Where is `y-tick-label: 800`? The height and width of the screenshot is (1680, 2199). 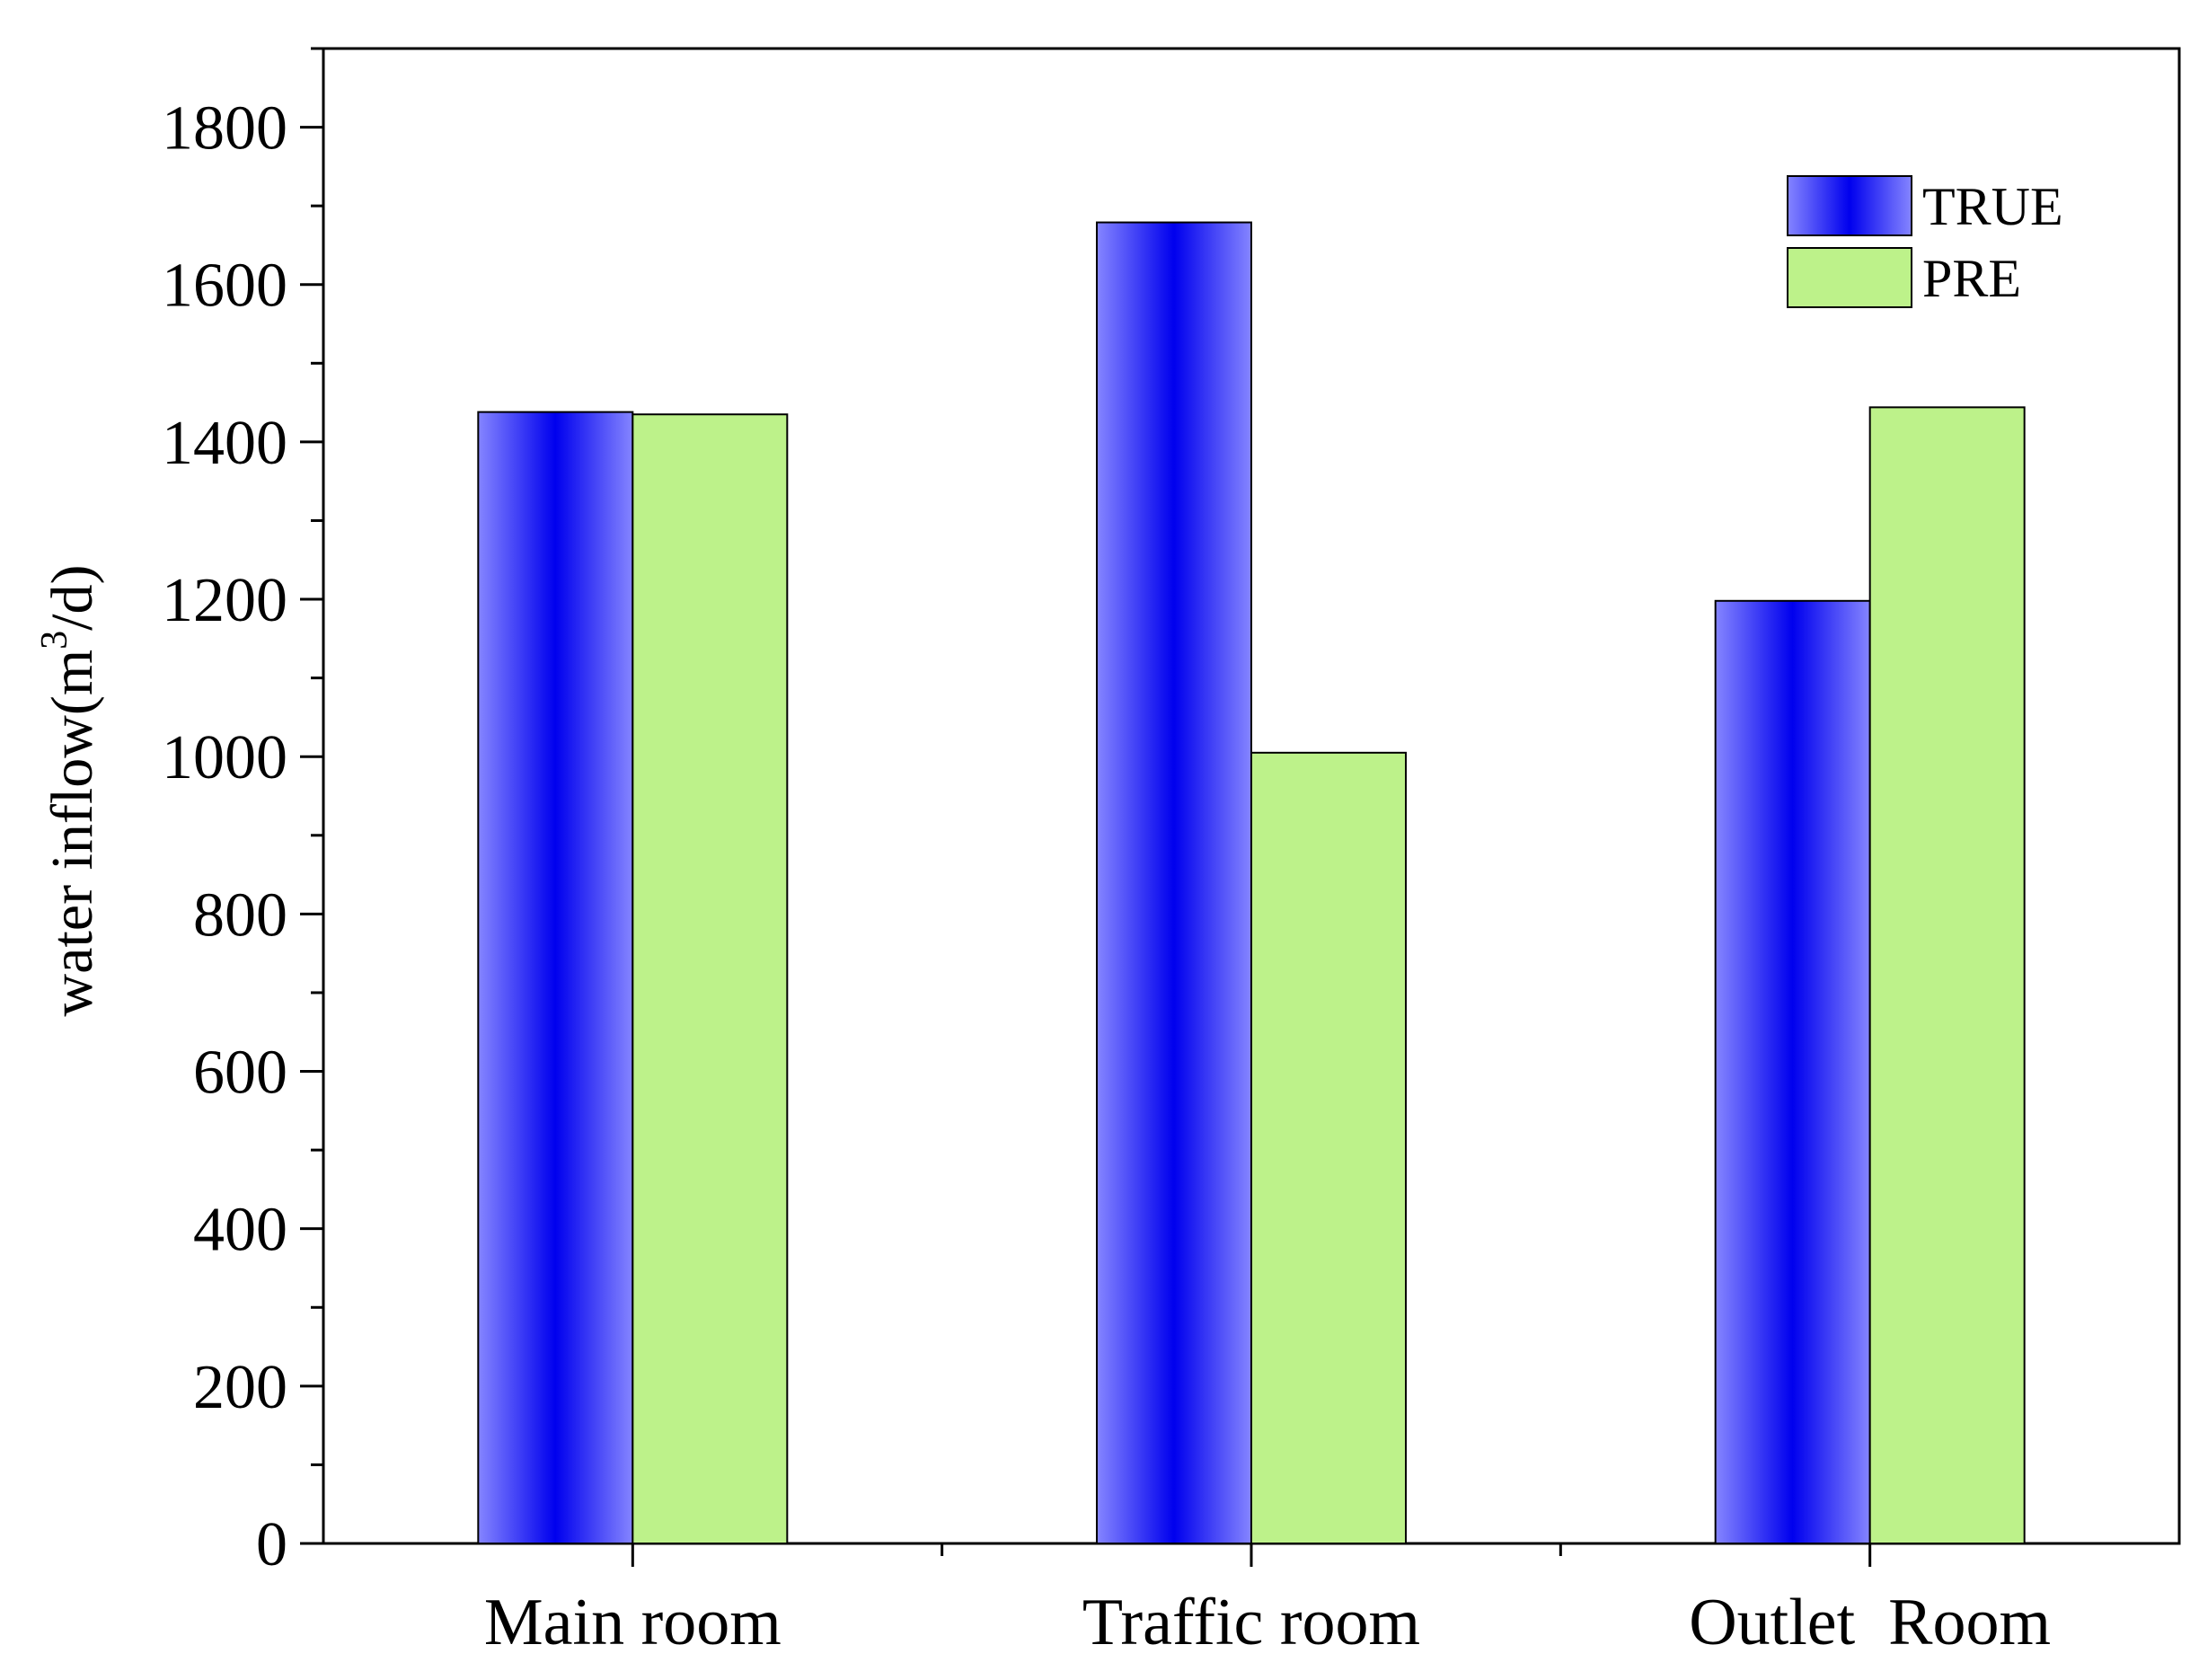
y-tick-label: 800 is located at coordinates (240, 915).